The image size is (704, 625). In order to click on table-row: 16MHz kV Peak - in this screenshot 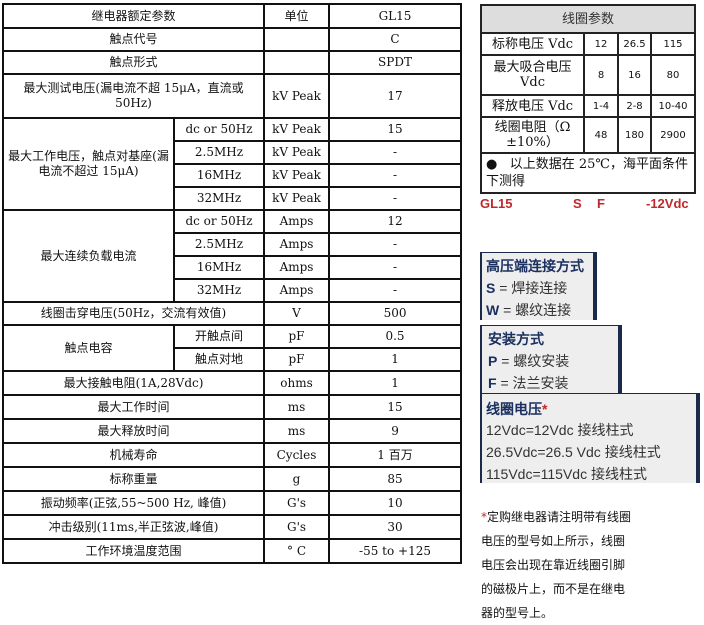, I will do `click(233, 175)`.